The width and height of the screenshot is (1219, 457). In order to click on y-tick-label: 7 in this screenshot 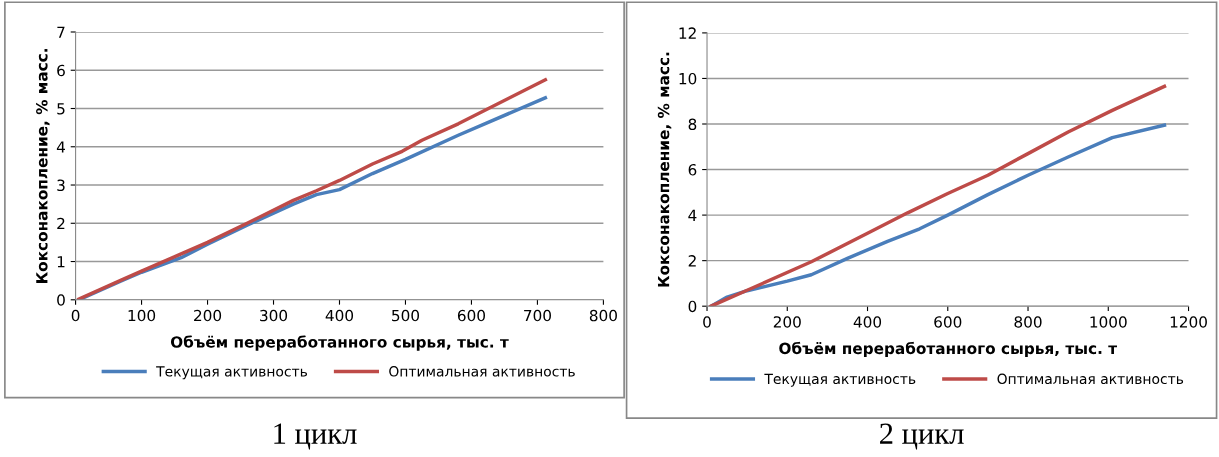, I will do `click(61, 32)`.